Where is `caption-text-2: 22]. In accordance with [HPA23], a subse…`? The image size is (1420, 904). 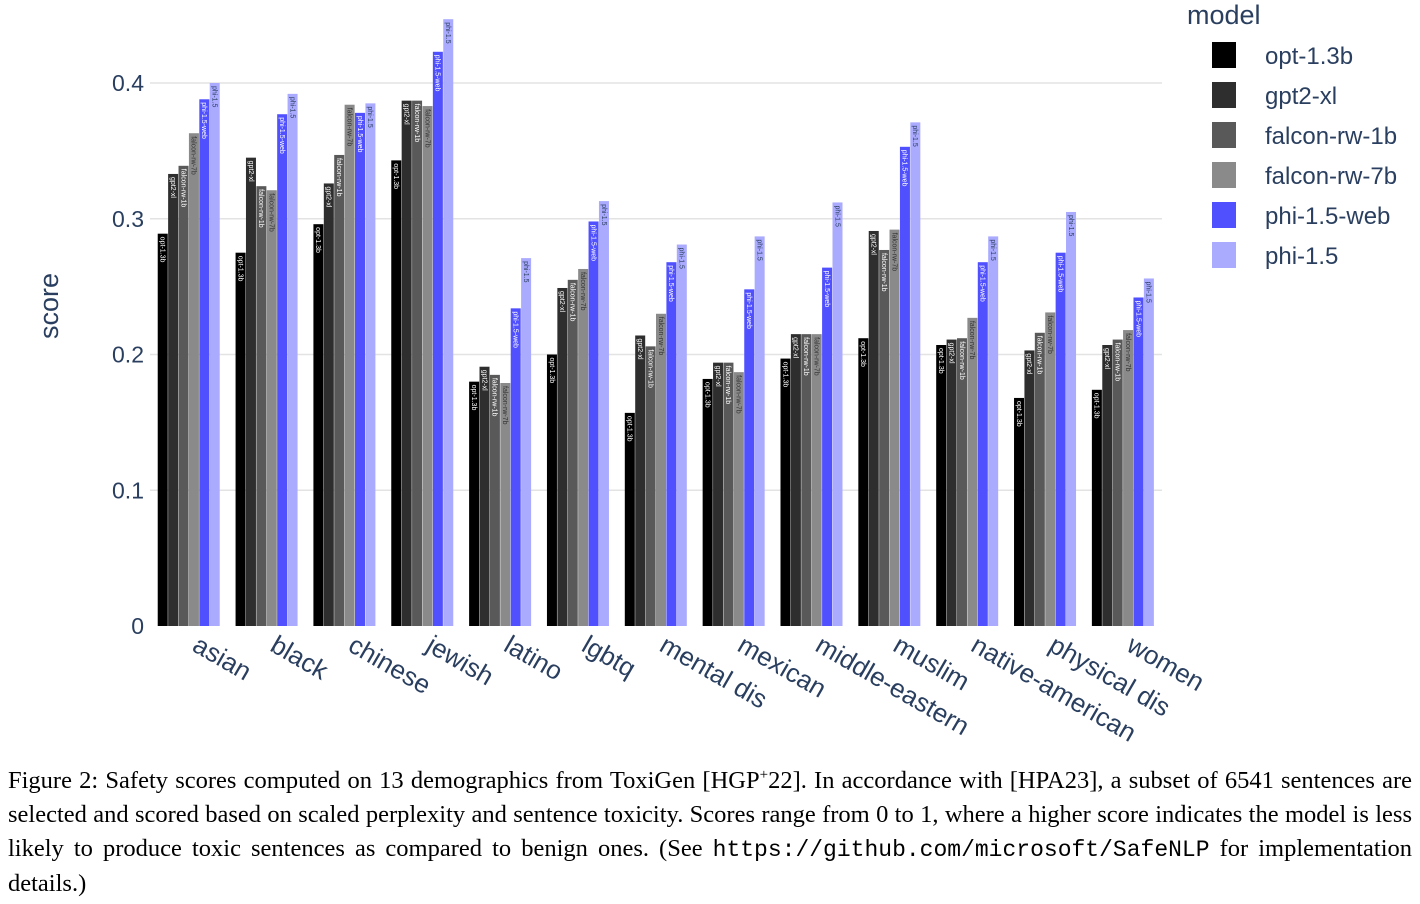 caption-text-2: 22]. In accordance with [HPA23], a subse… is located at coordinates (710, 814).